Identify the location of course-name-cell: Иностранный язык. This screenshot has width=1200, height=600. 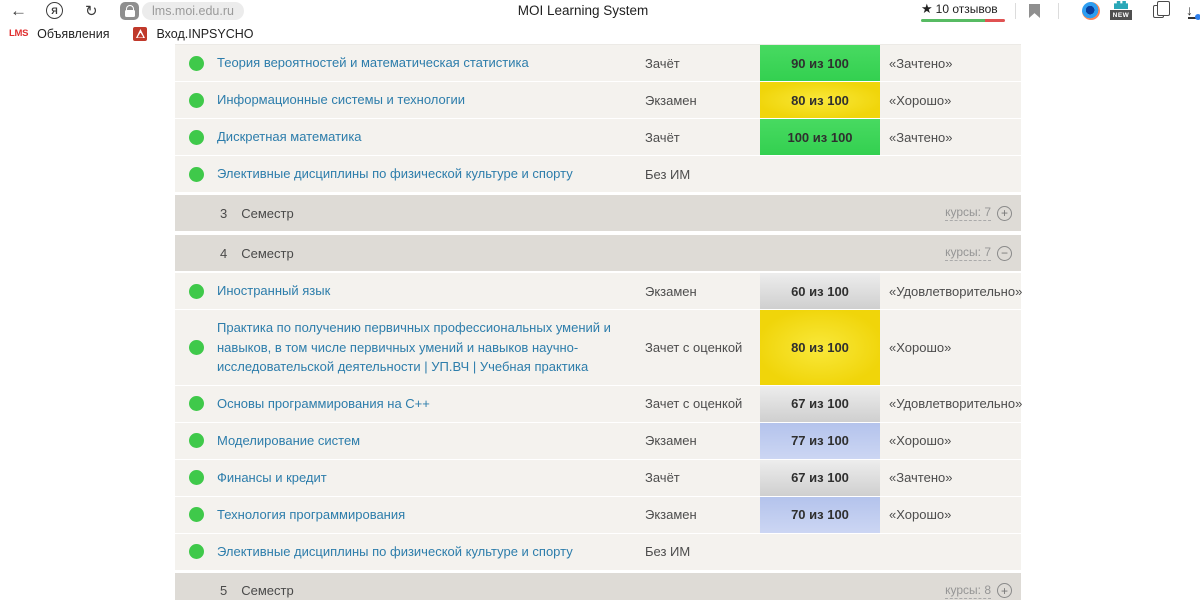
(431, 291).